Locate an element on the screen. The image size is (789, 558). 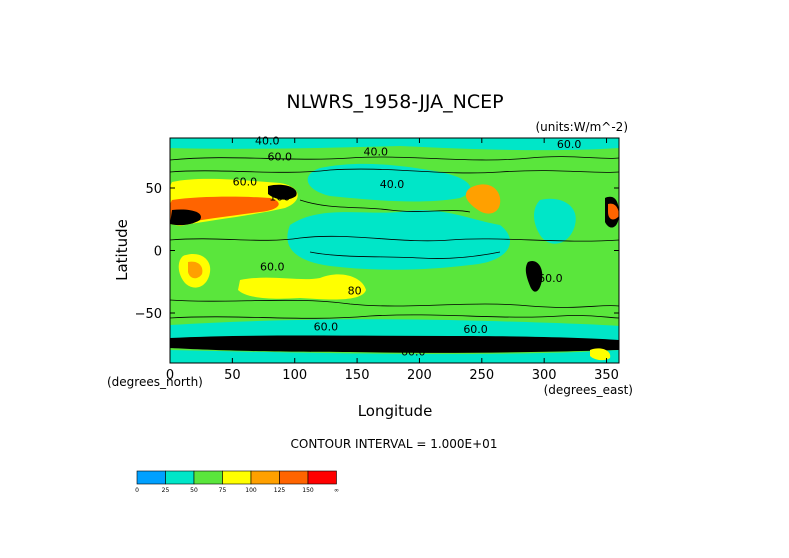
contour-interval: CONTOUR INTERVAL = 1.000E+01 is located at coordinates (394, 444).